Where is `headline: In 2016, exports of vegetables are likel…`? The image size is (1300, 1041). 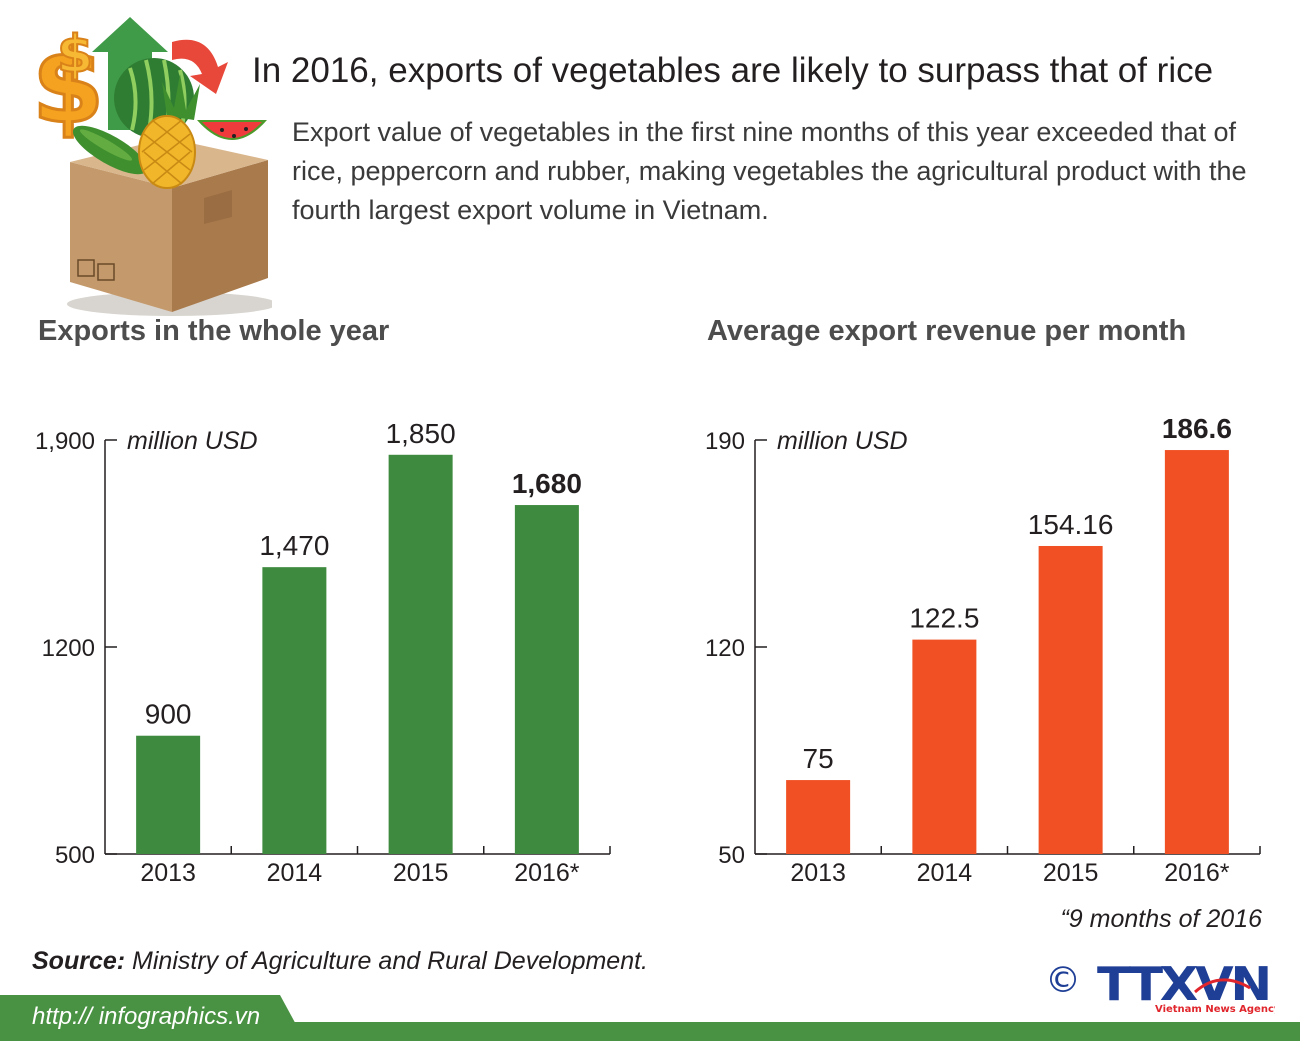
headline: In 2016, exports of vegetables are likel… is located at coordinates (733, 70).